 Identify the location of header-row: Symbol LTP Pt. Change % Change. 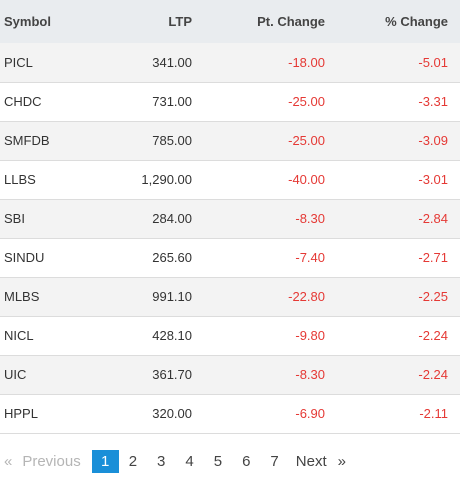
(230, 21).